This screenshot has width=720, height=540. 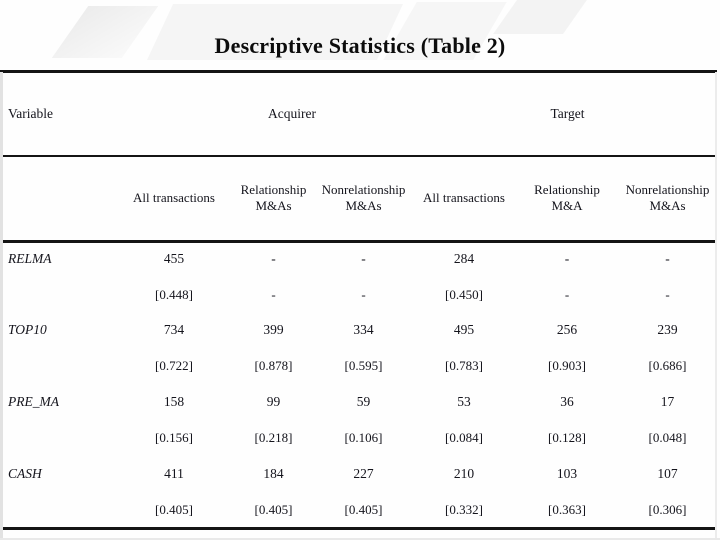 What do you see at coordinates (358, 156) in the screenshot?
I see `table-rule-top` at bounding box center [358, 156].